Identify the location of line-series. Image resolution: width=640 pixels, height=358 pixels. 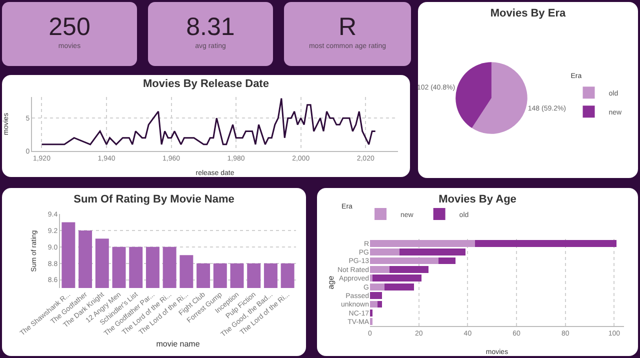
(208, 122).